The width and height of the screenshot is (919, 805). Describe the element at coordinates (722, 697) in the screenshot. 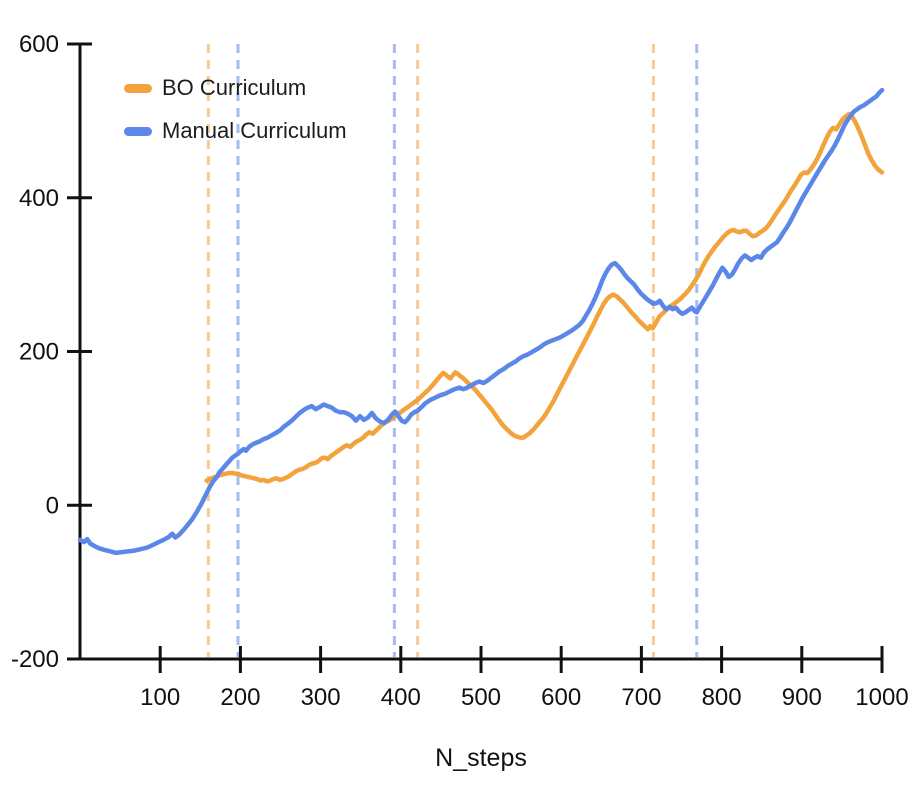

I see `x-tick-label-800: 800` at that location.